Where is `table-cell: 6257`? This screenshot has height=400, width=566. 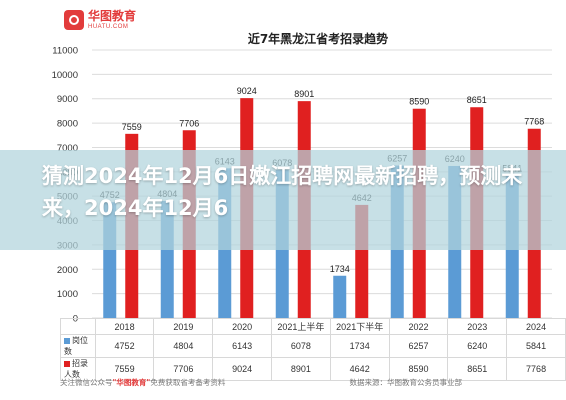 table-cell: 6257 is located at coordinates (418, 346).